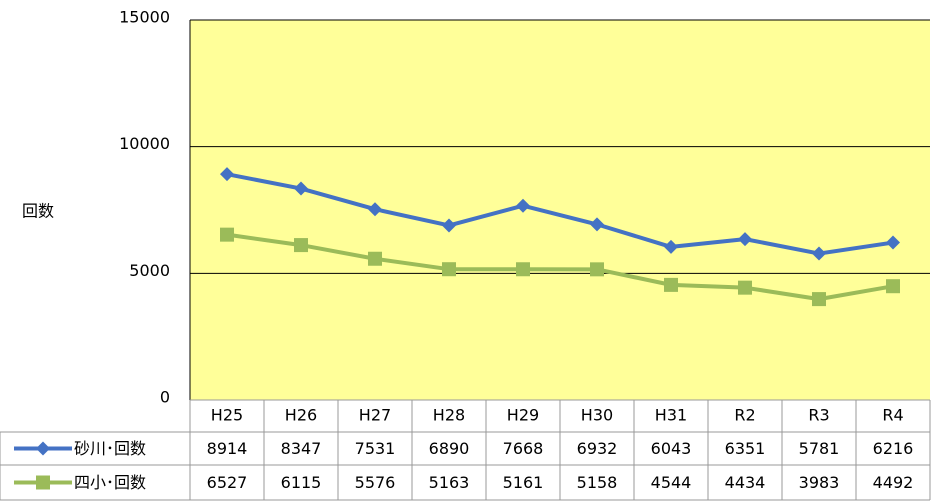 The height and width of the screenshot is (504, 931). Describe the element at coordinates (523, 482) in the screenshot. I see `table-value: 5161` at that location.